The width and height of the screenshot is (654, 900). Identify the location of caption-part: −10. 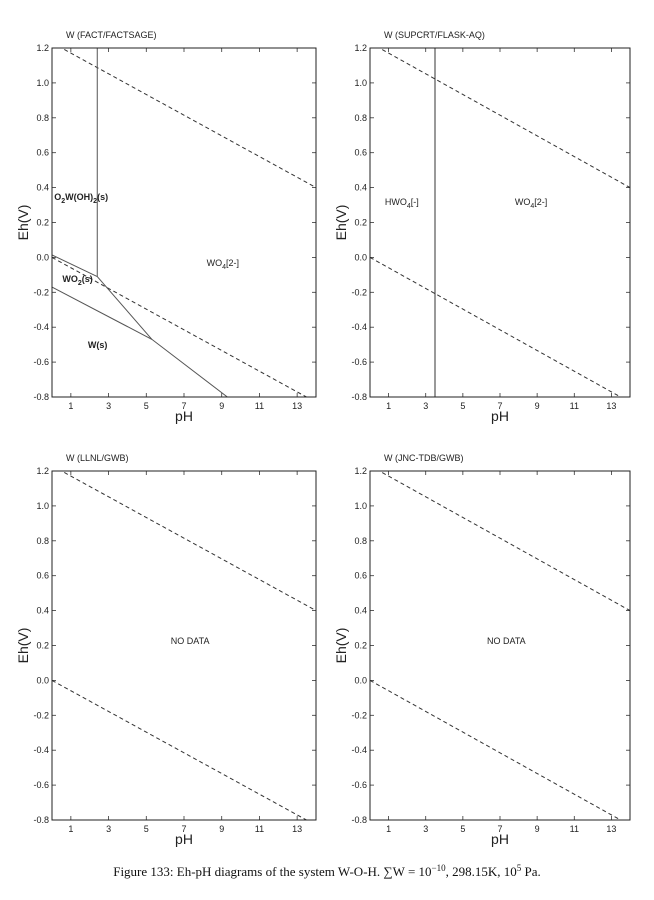
(439, 868).